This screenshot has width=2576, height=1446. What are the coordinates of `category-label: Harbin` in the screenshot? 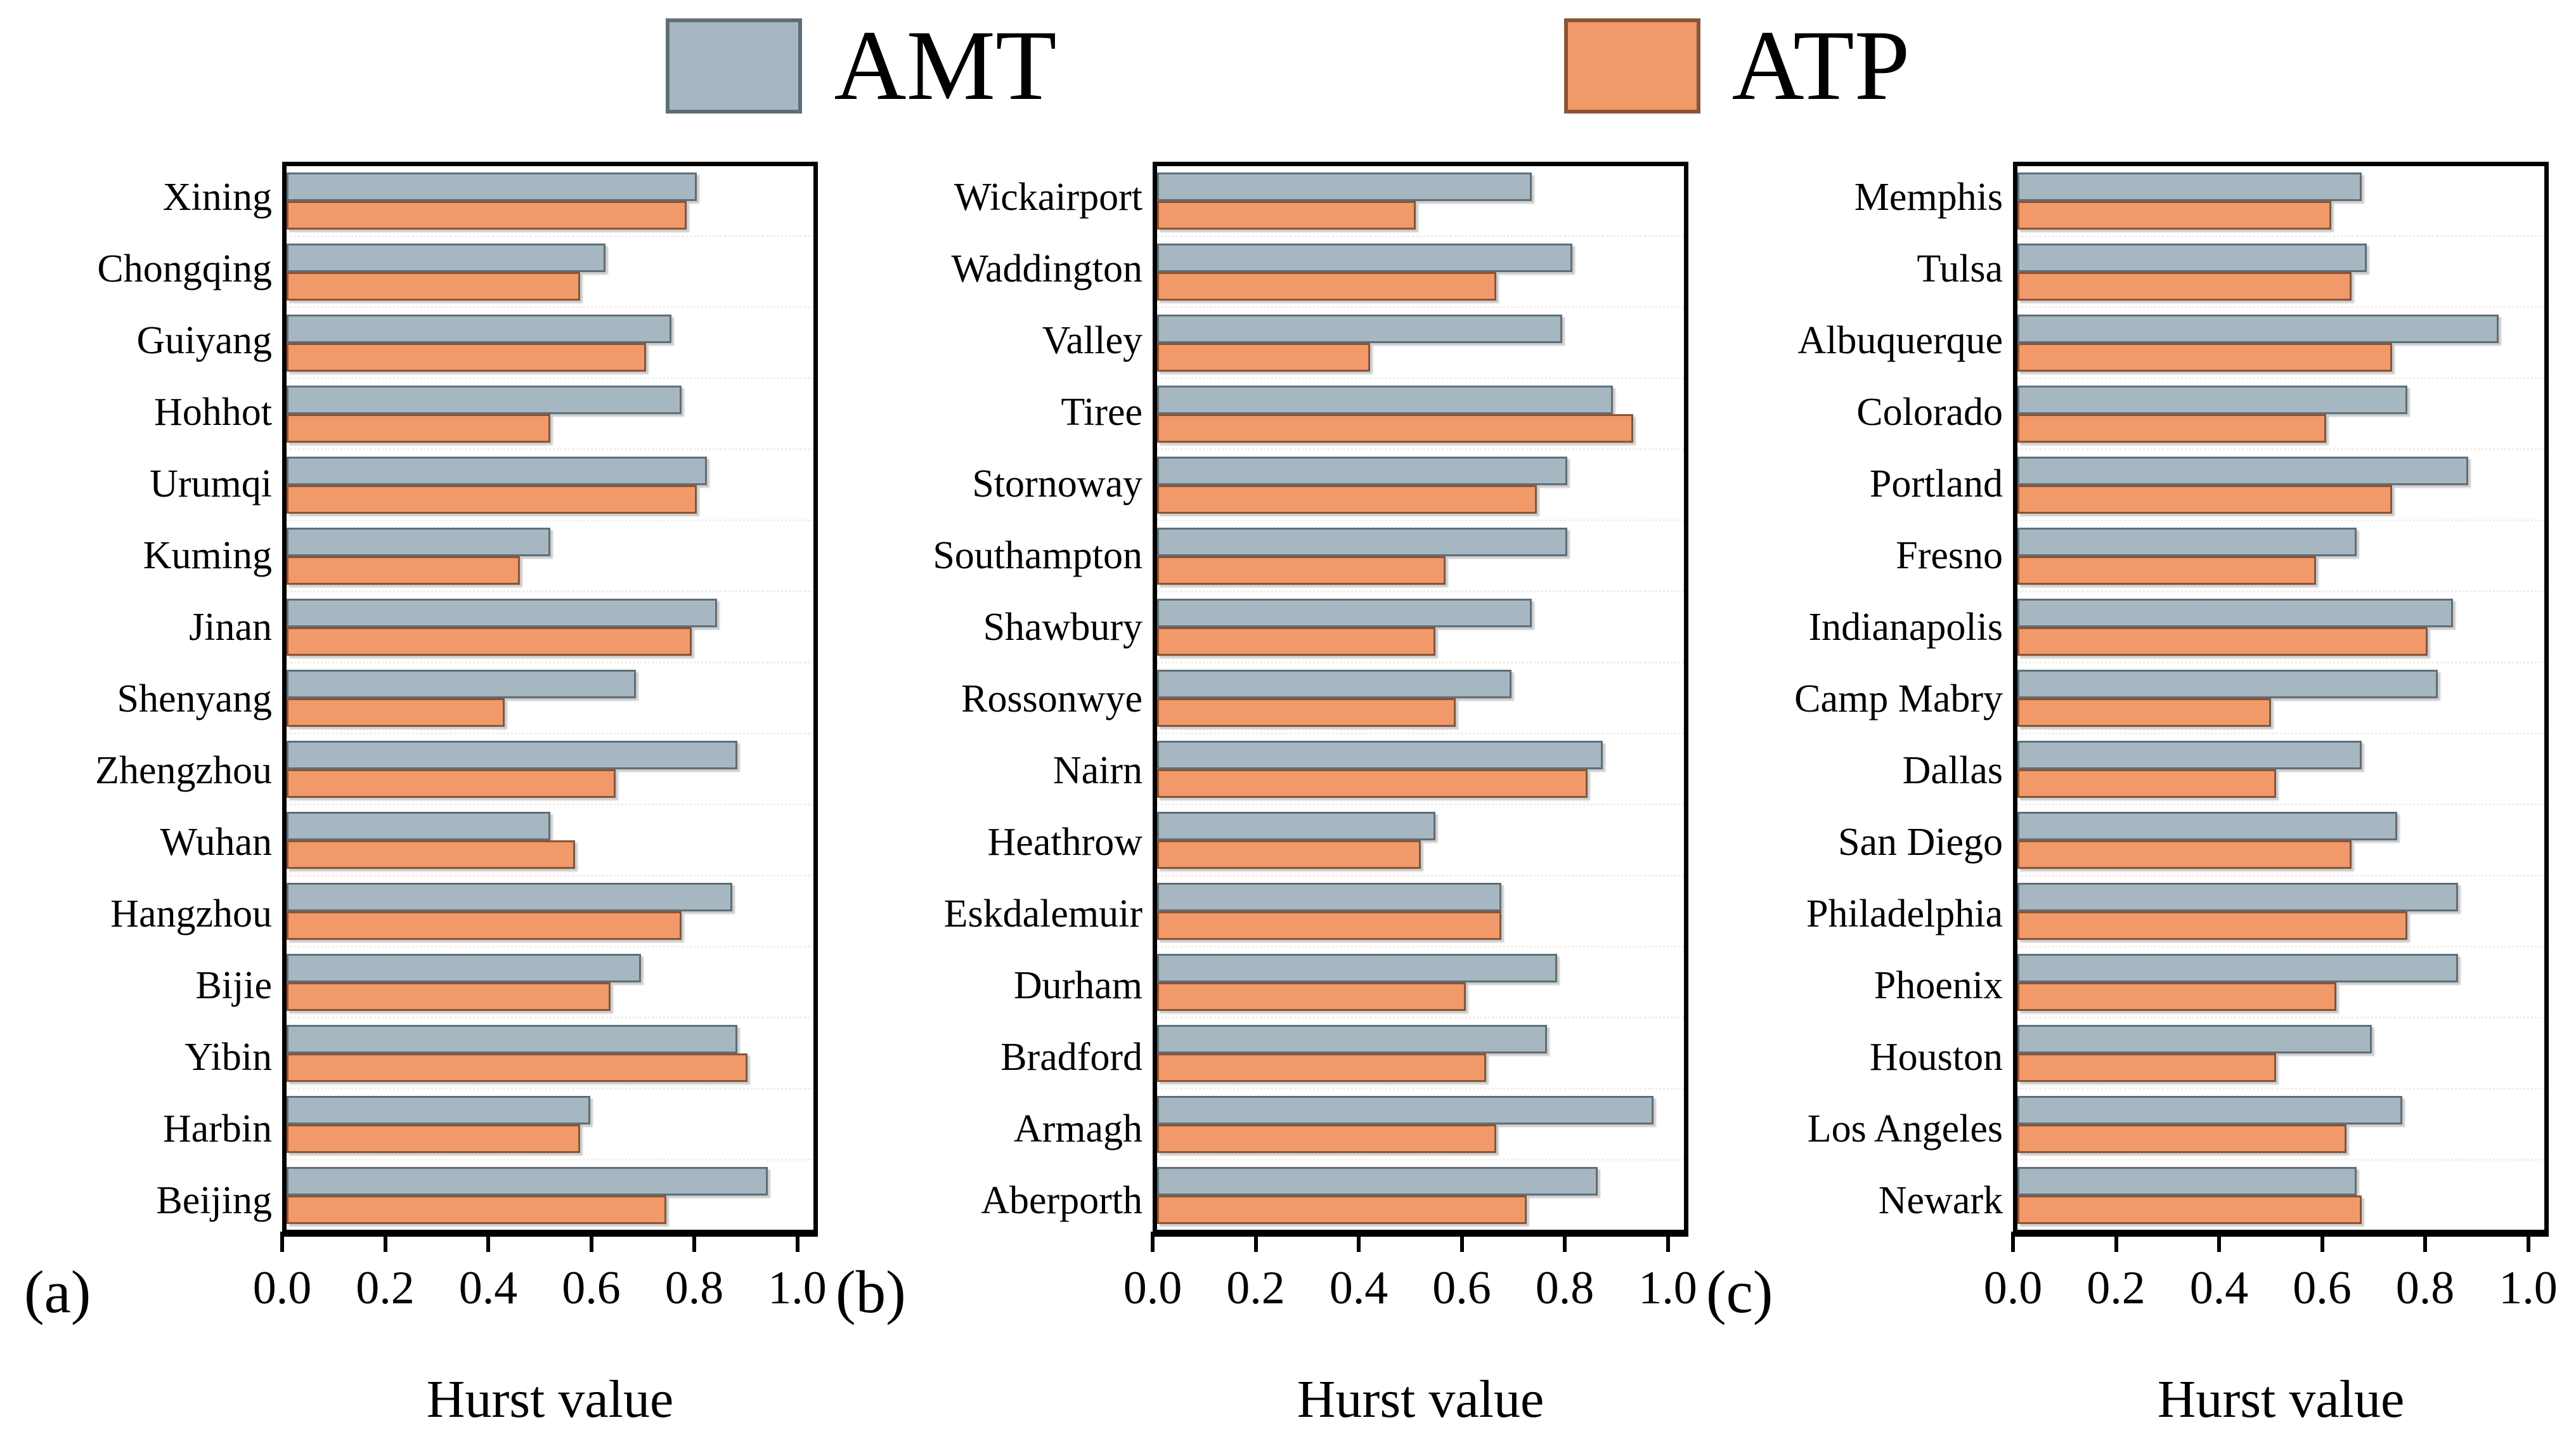 It's located at (217, 1128).